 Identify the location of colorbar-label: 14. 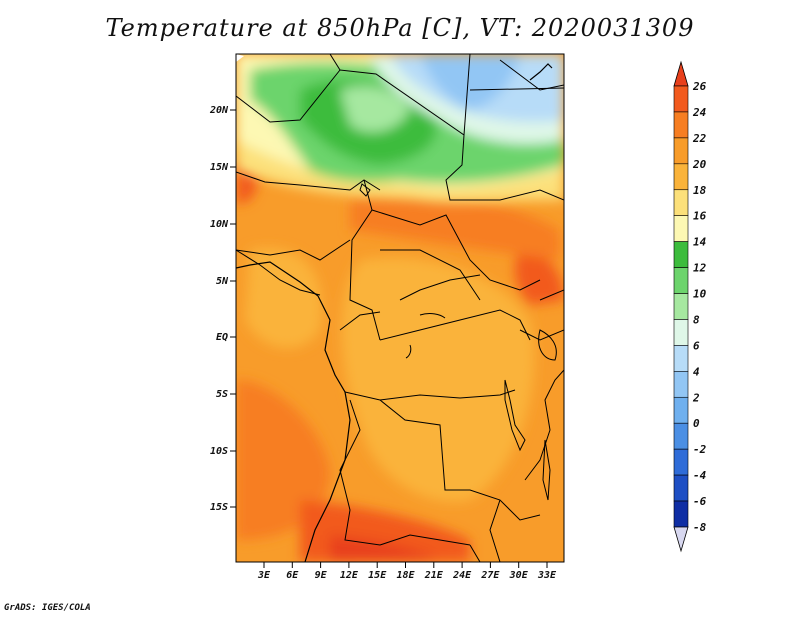
(700, 242).